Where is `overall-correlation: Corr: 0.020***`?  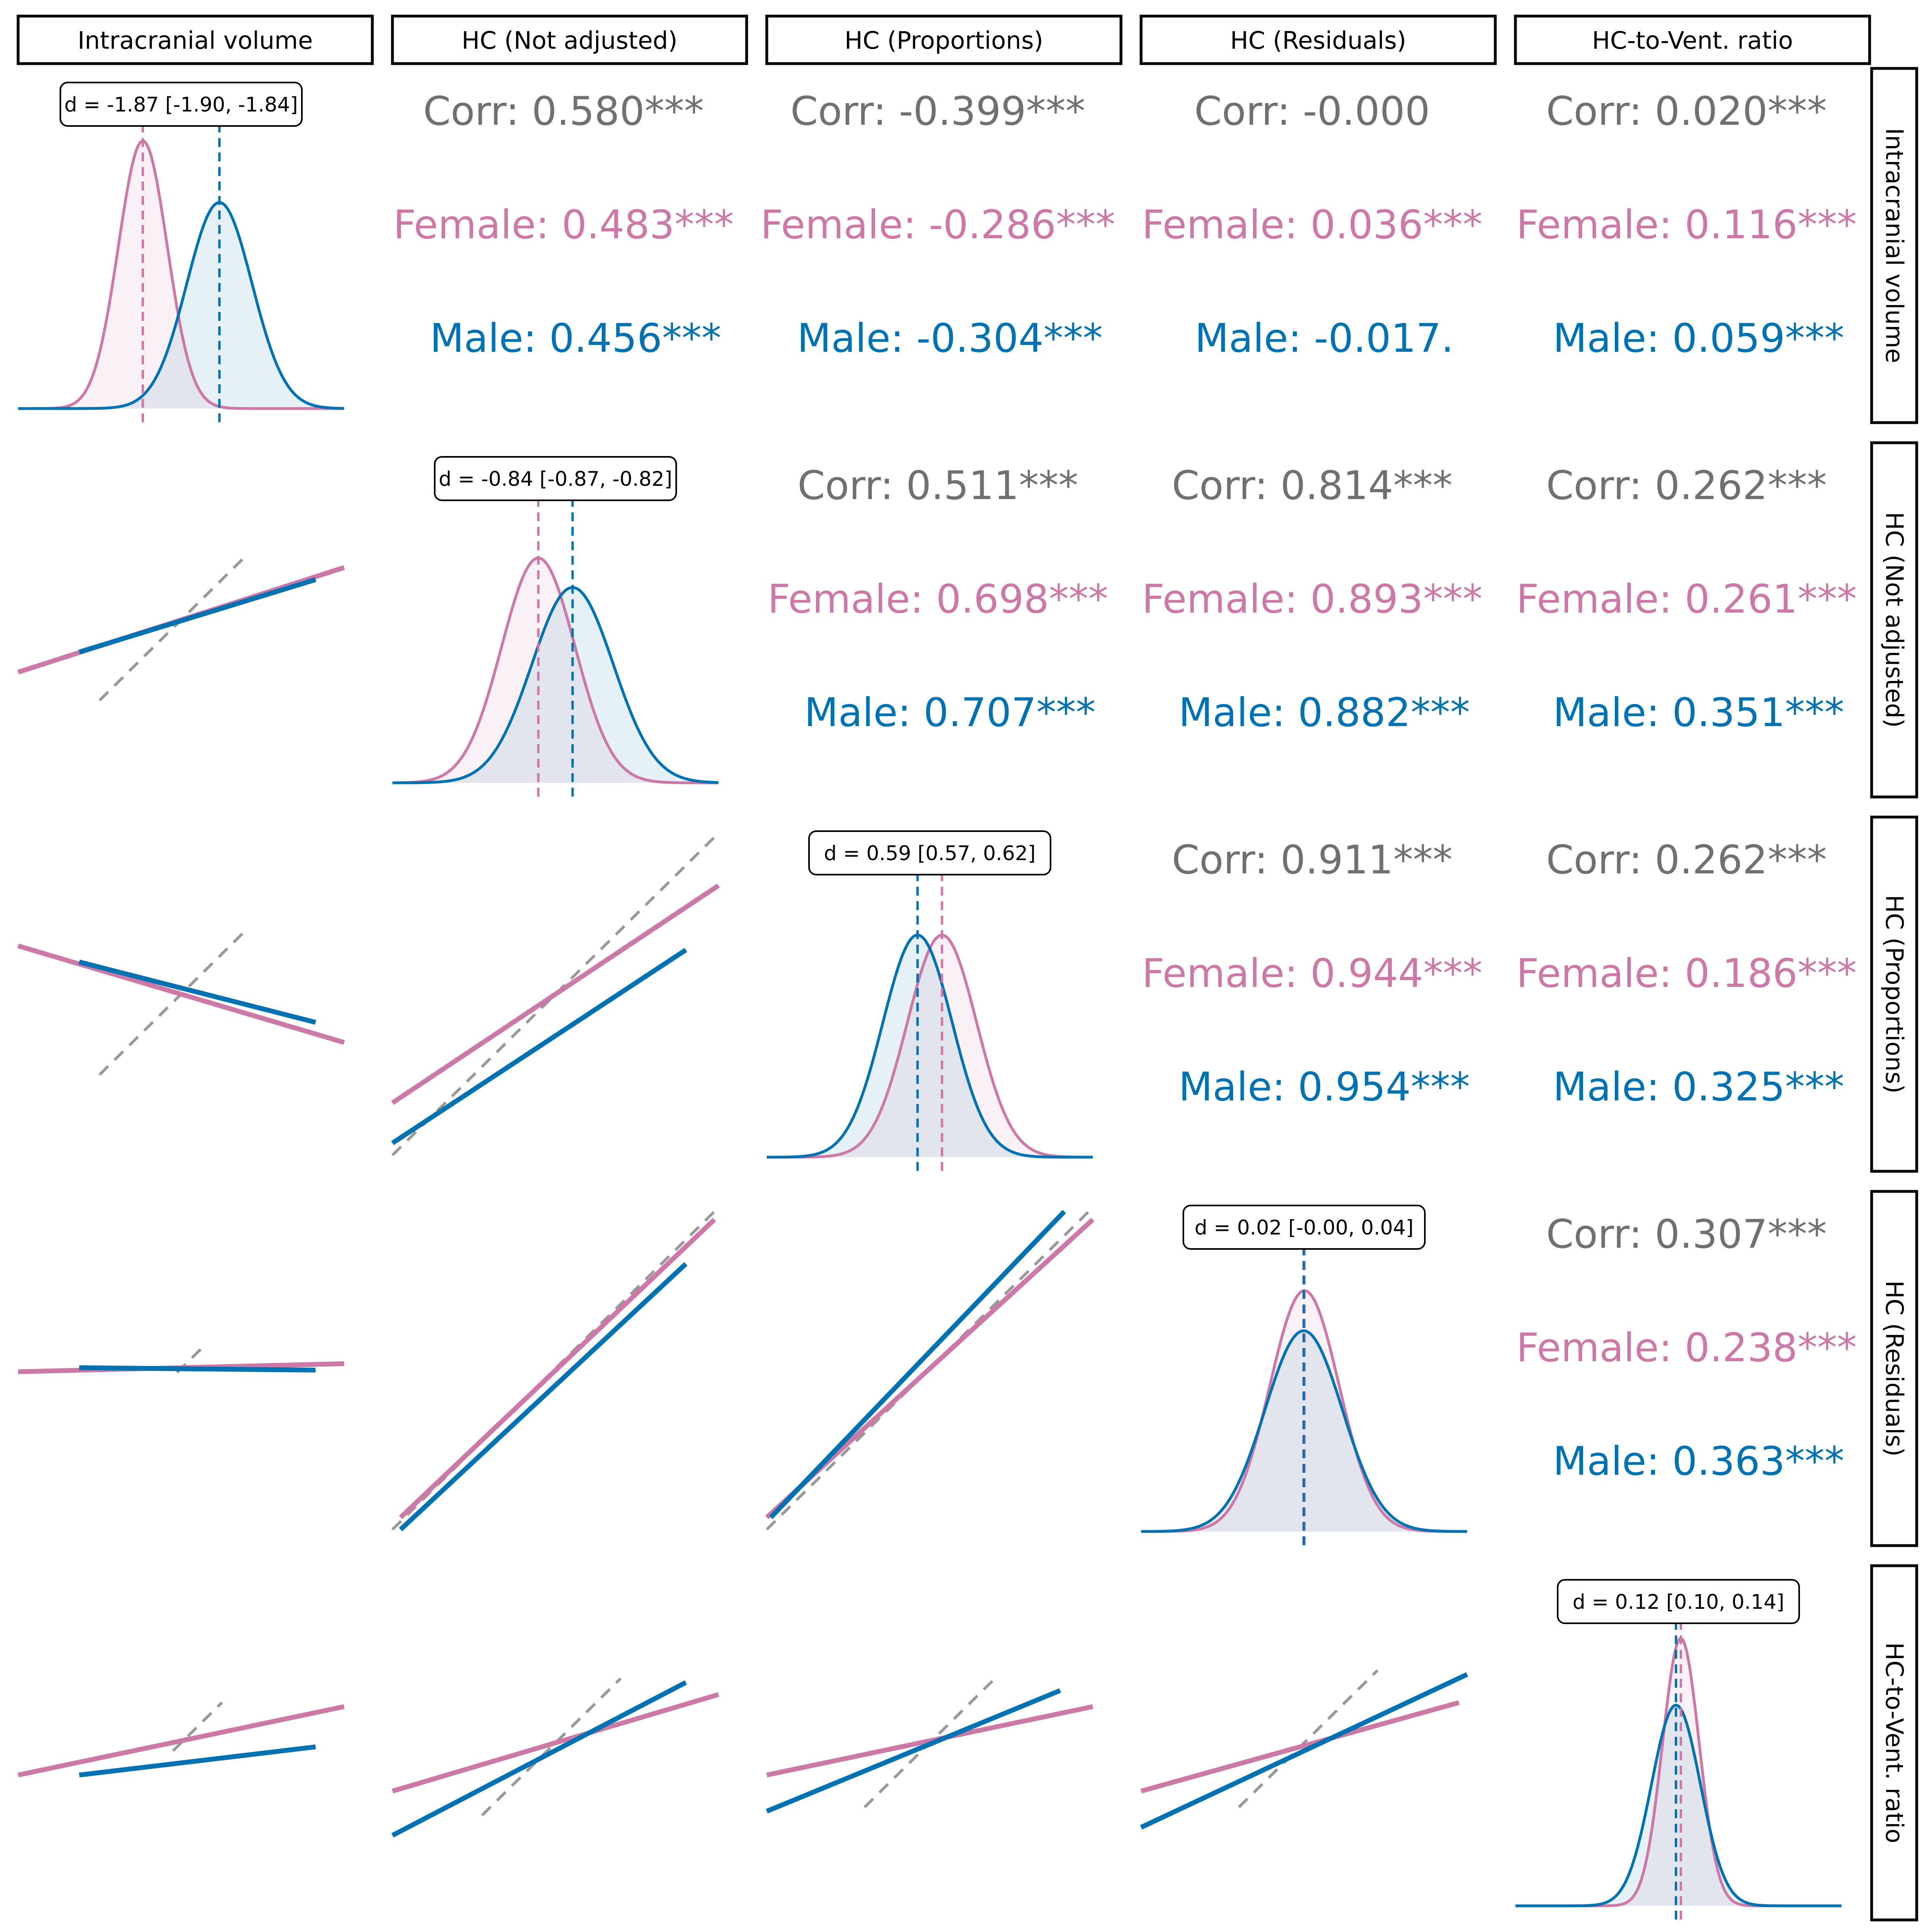
overall-correlation: Corr: 0.020*** is located at coordinates (1687, 111).